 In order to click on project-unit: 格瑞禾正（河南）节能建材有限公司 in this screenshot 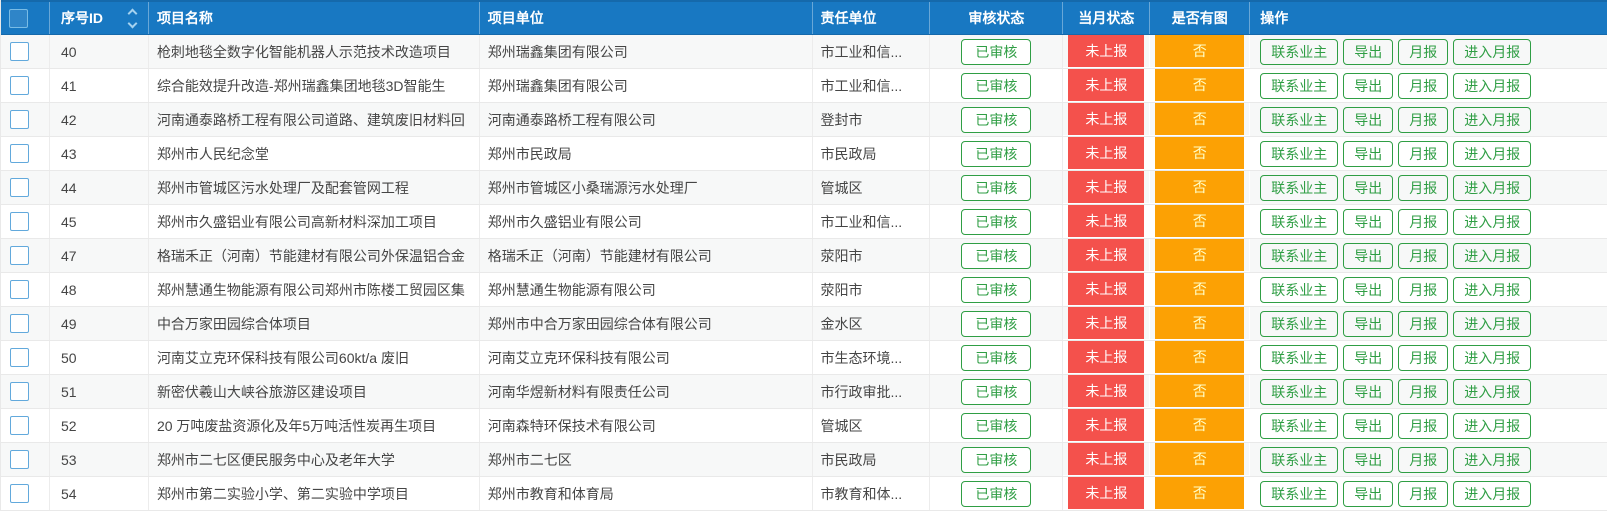, I will do `click(646, 255)`.